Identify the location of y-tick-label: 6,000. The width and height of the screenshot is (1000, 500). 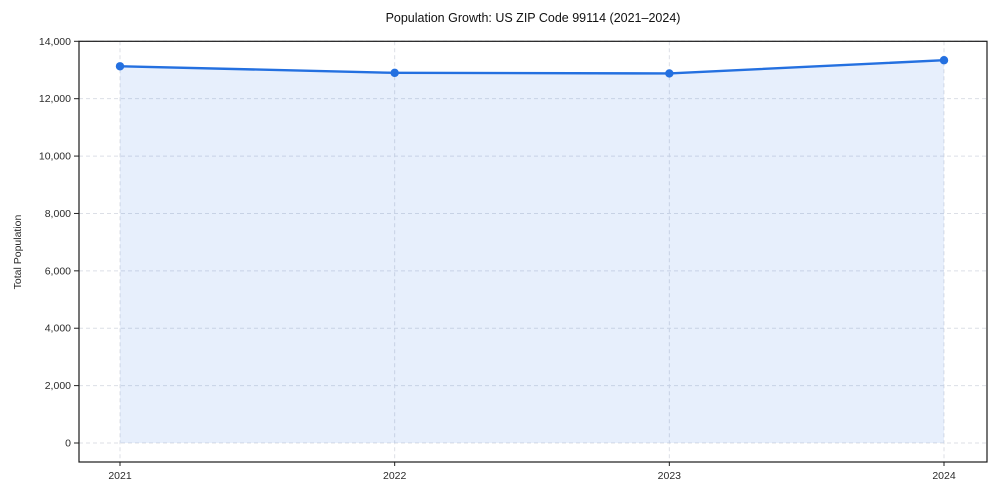
(58, 271).